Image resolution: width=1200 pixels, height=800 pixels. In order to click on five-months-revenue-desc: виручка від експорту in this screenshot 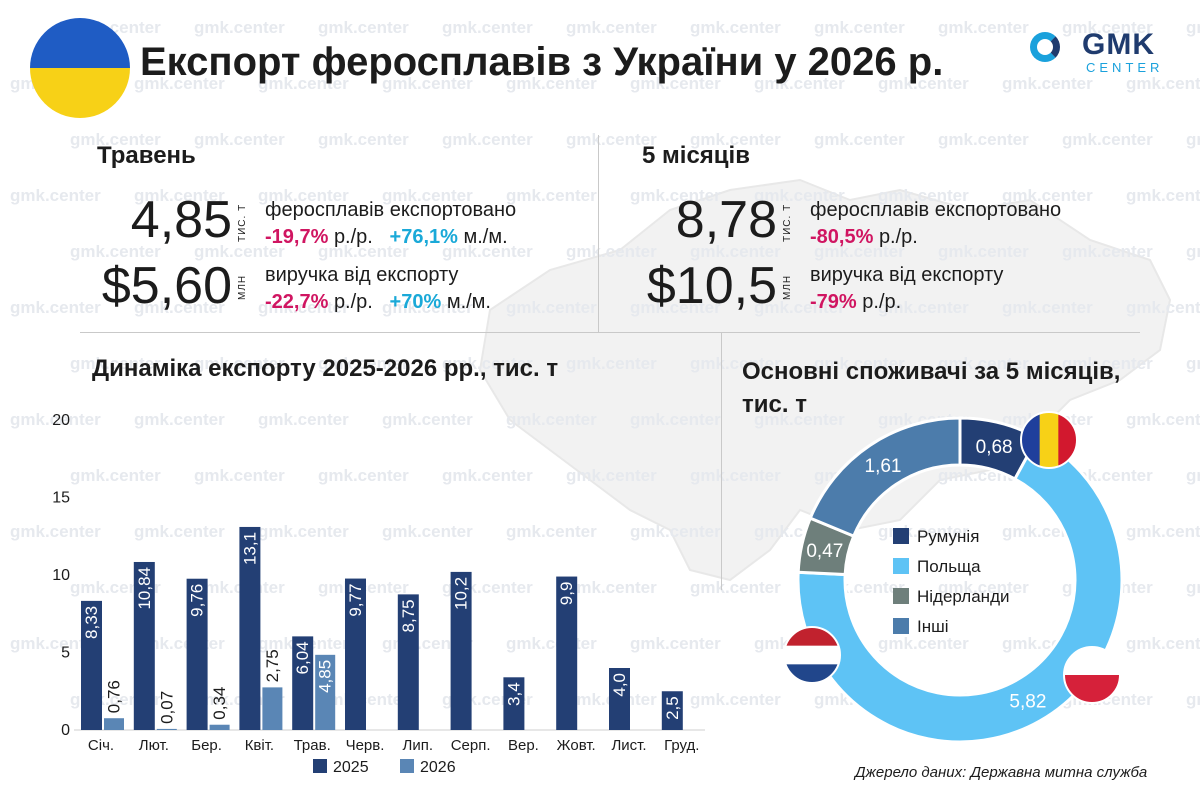, I will do `click(907, 275)`.